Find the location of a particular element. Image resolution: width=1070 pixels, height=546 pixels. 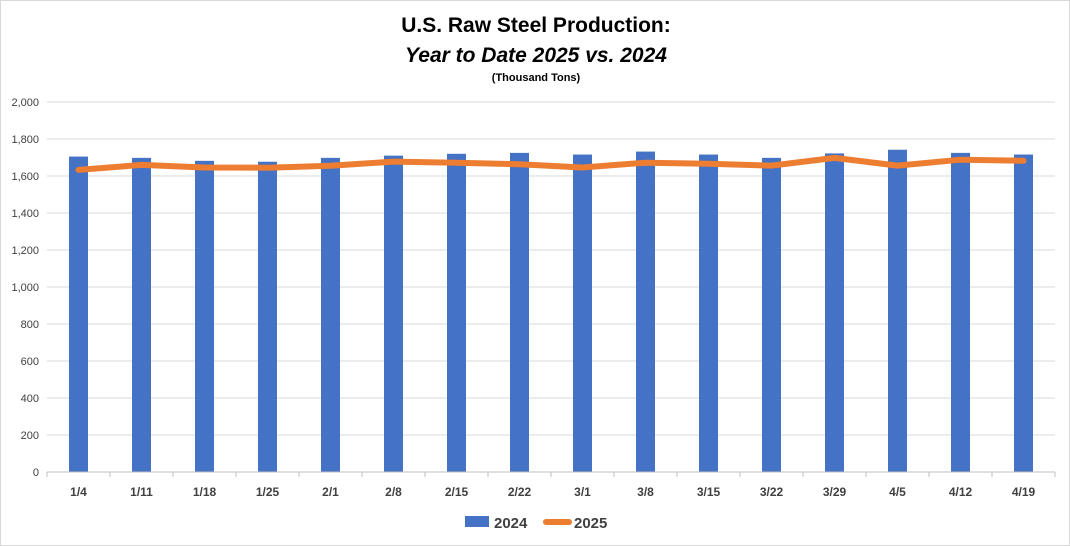

x-tick-label: 2/22 is located at coordinates (520, 492).